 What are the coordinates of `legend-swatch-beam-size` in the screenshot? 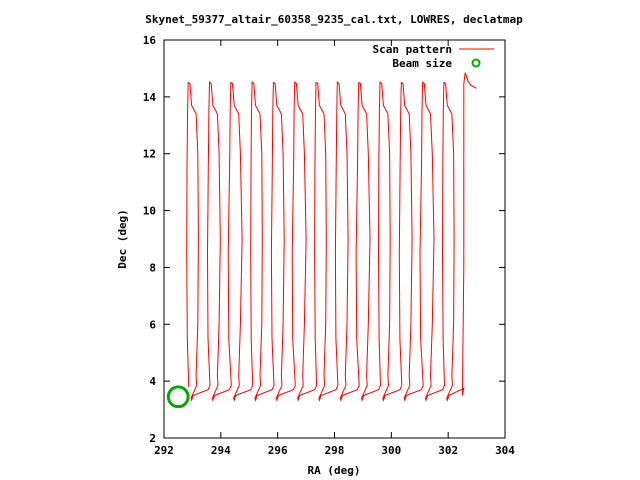 It's located at (476, 63).